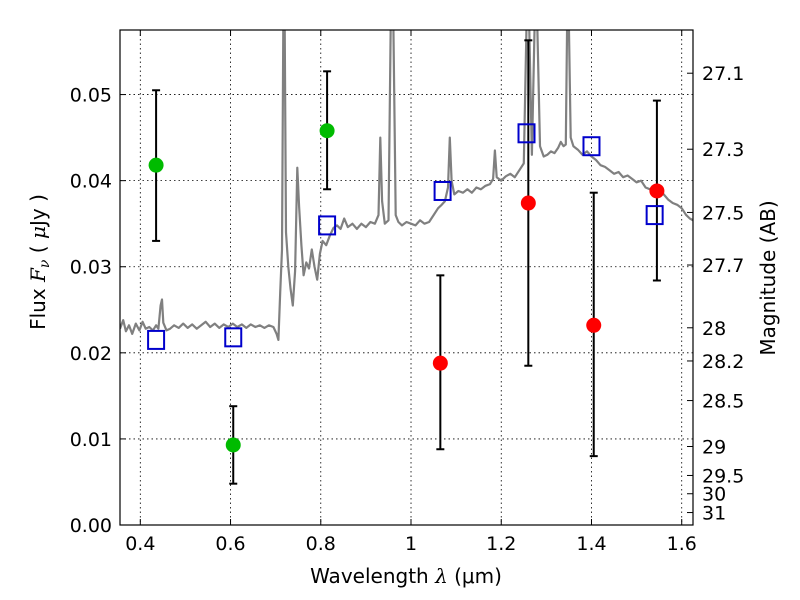 This screenshot has width=800, height=600. I want to click on mag-tick-label: 28, so click(714, 329).